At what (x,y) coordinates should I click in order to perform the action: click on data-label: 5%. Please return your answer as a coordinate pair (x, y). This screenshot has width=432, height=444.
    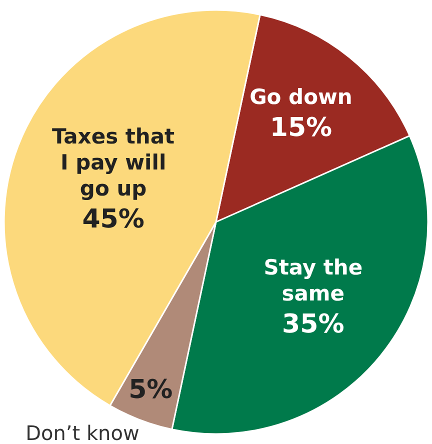
    Looking at the image, I should click on (150, 390).